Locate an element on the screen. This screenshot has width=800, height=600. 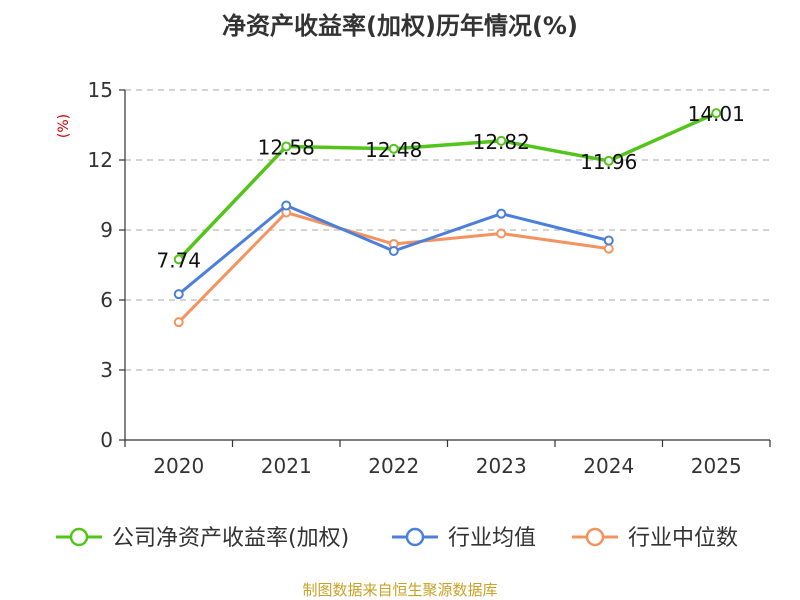
data-label: 14.01 is located at coordinates (716, 114).